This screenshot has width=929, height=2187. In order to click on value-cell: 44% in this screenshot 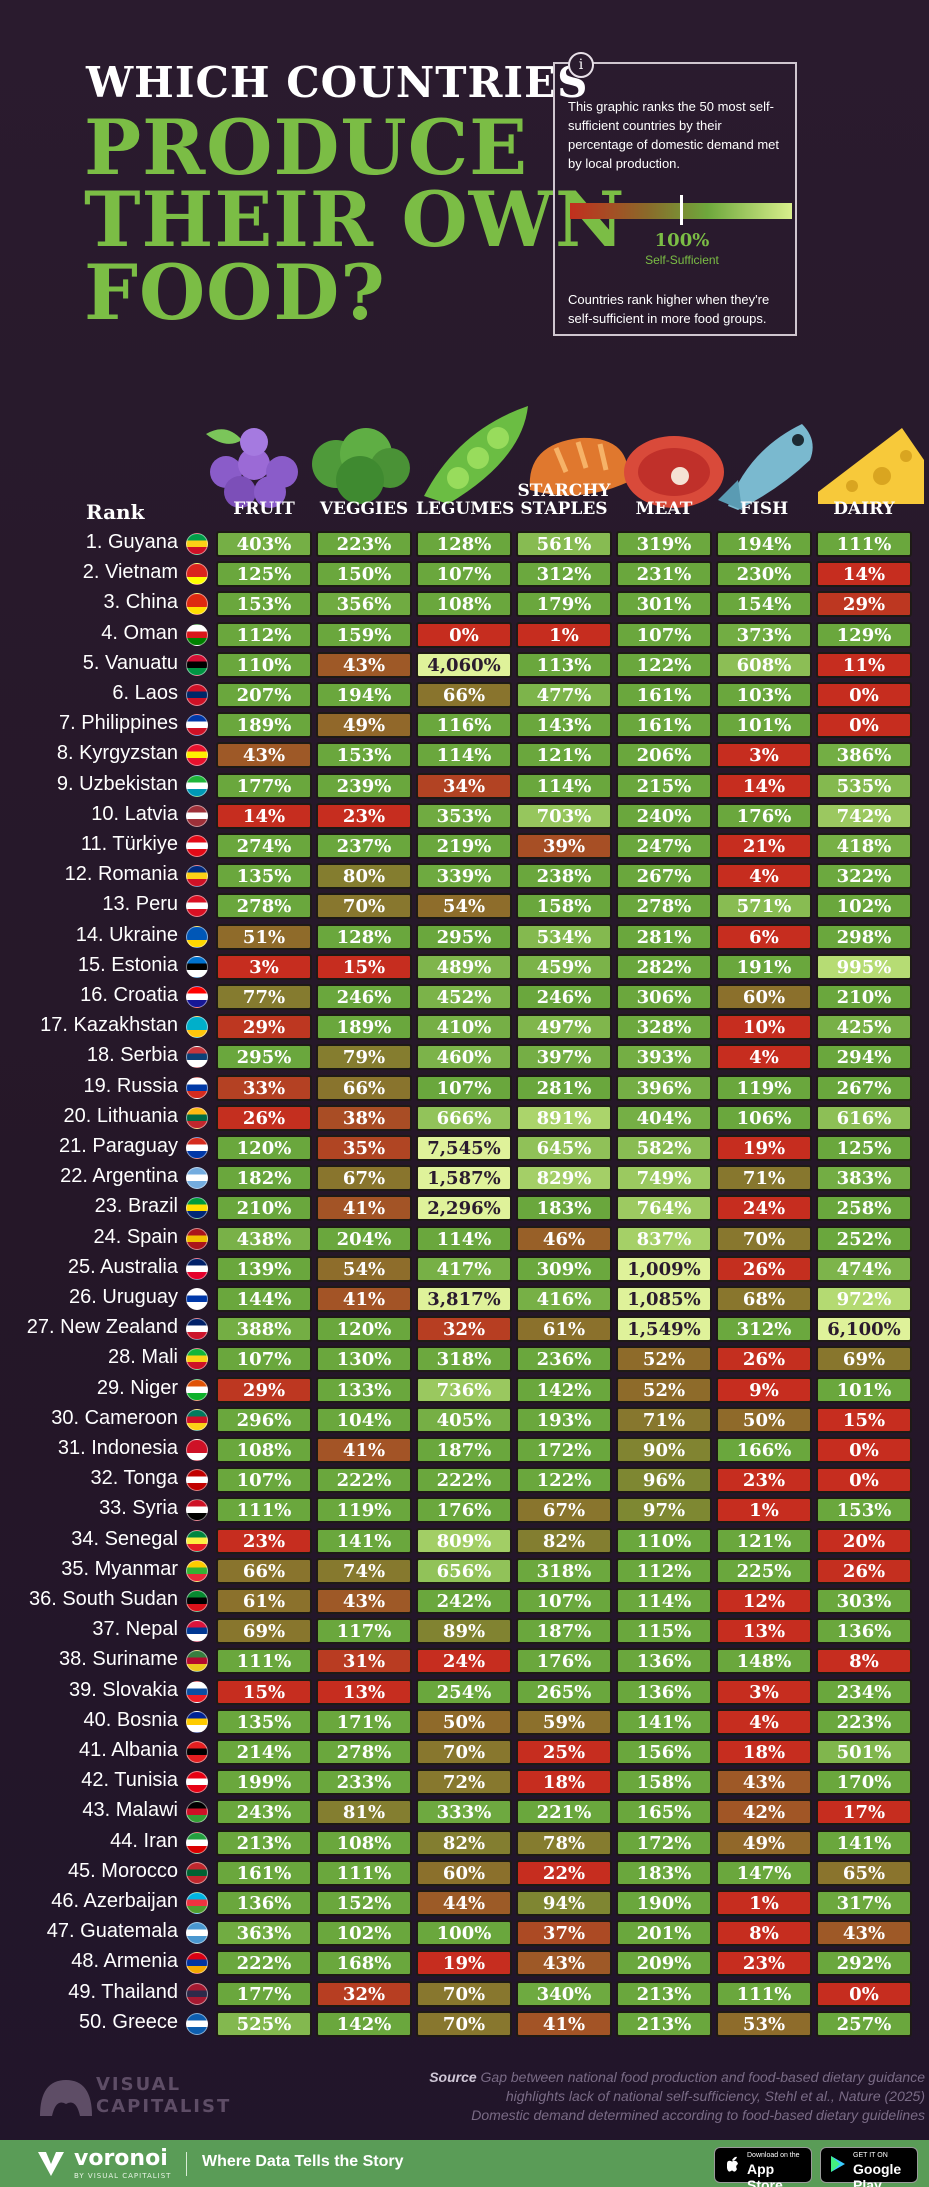, I will do `click(464, 1903)`.